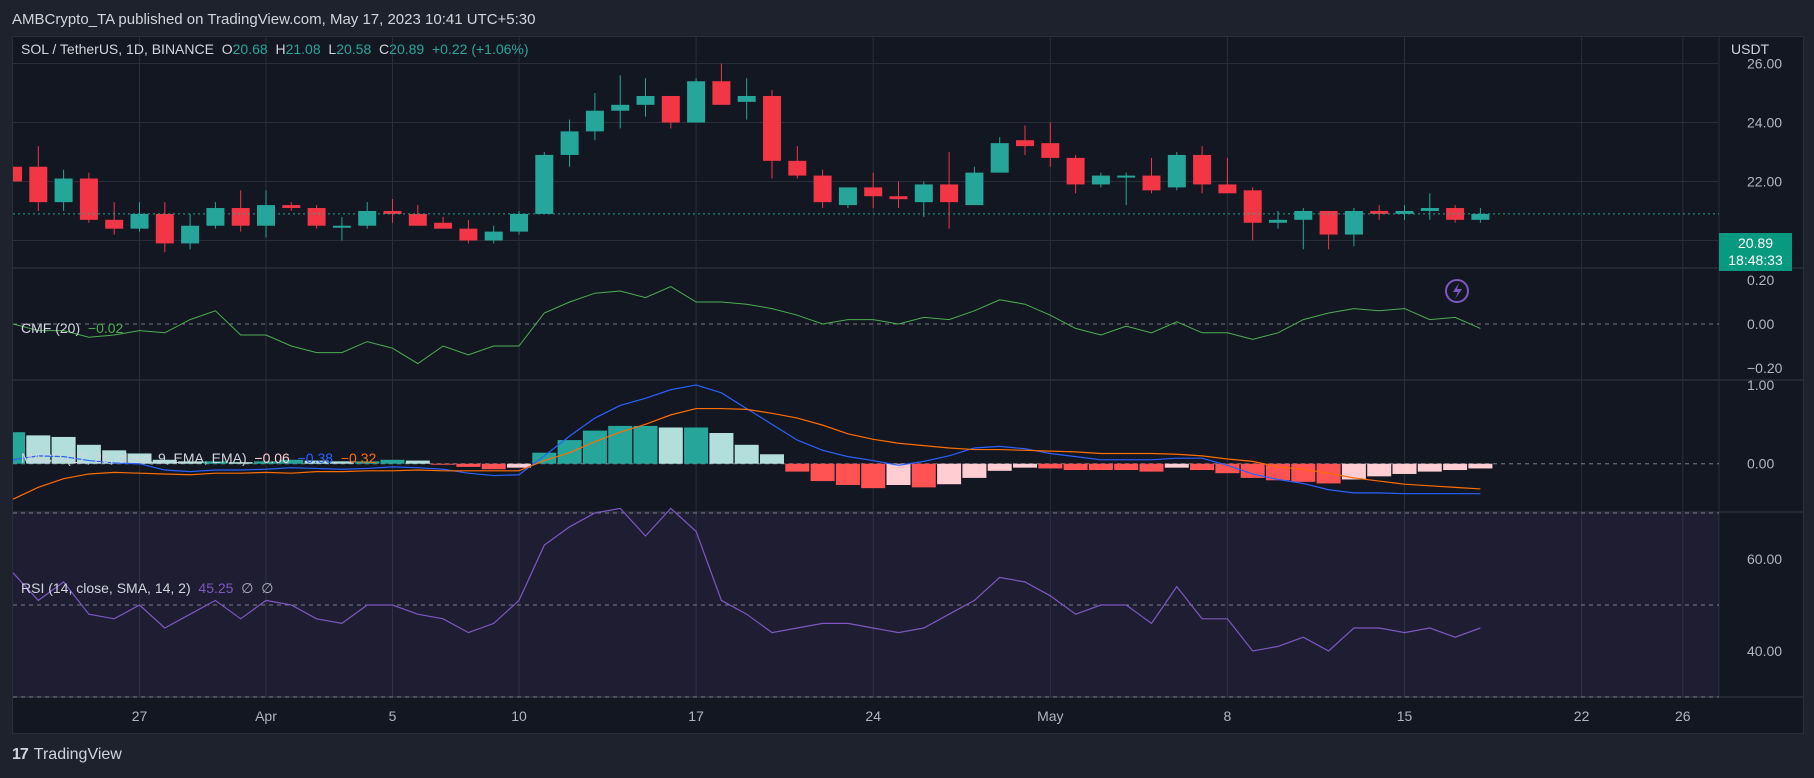 The height and width of the screenshot is (778, 1814). Describe the element at coordinates (407, 49) in the screenshot. I see `close-value: 20.89` at that location.